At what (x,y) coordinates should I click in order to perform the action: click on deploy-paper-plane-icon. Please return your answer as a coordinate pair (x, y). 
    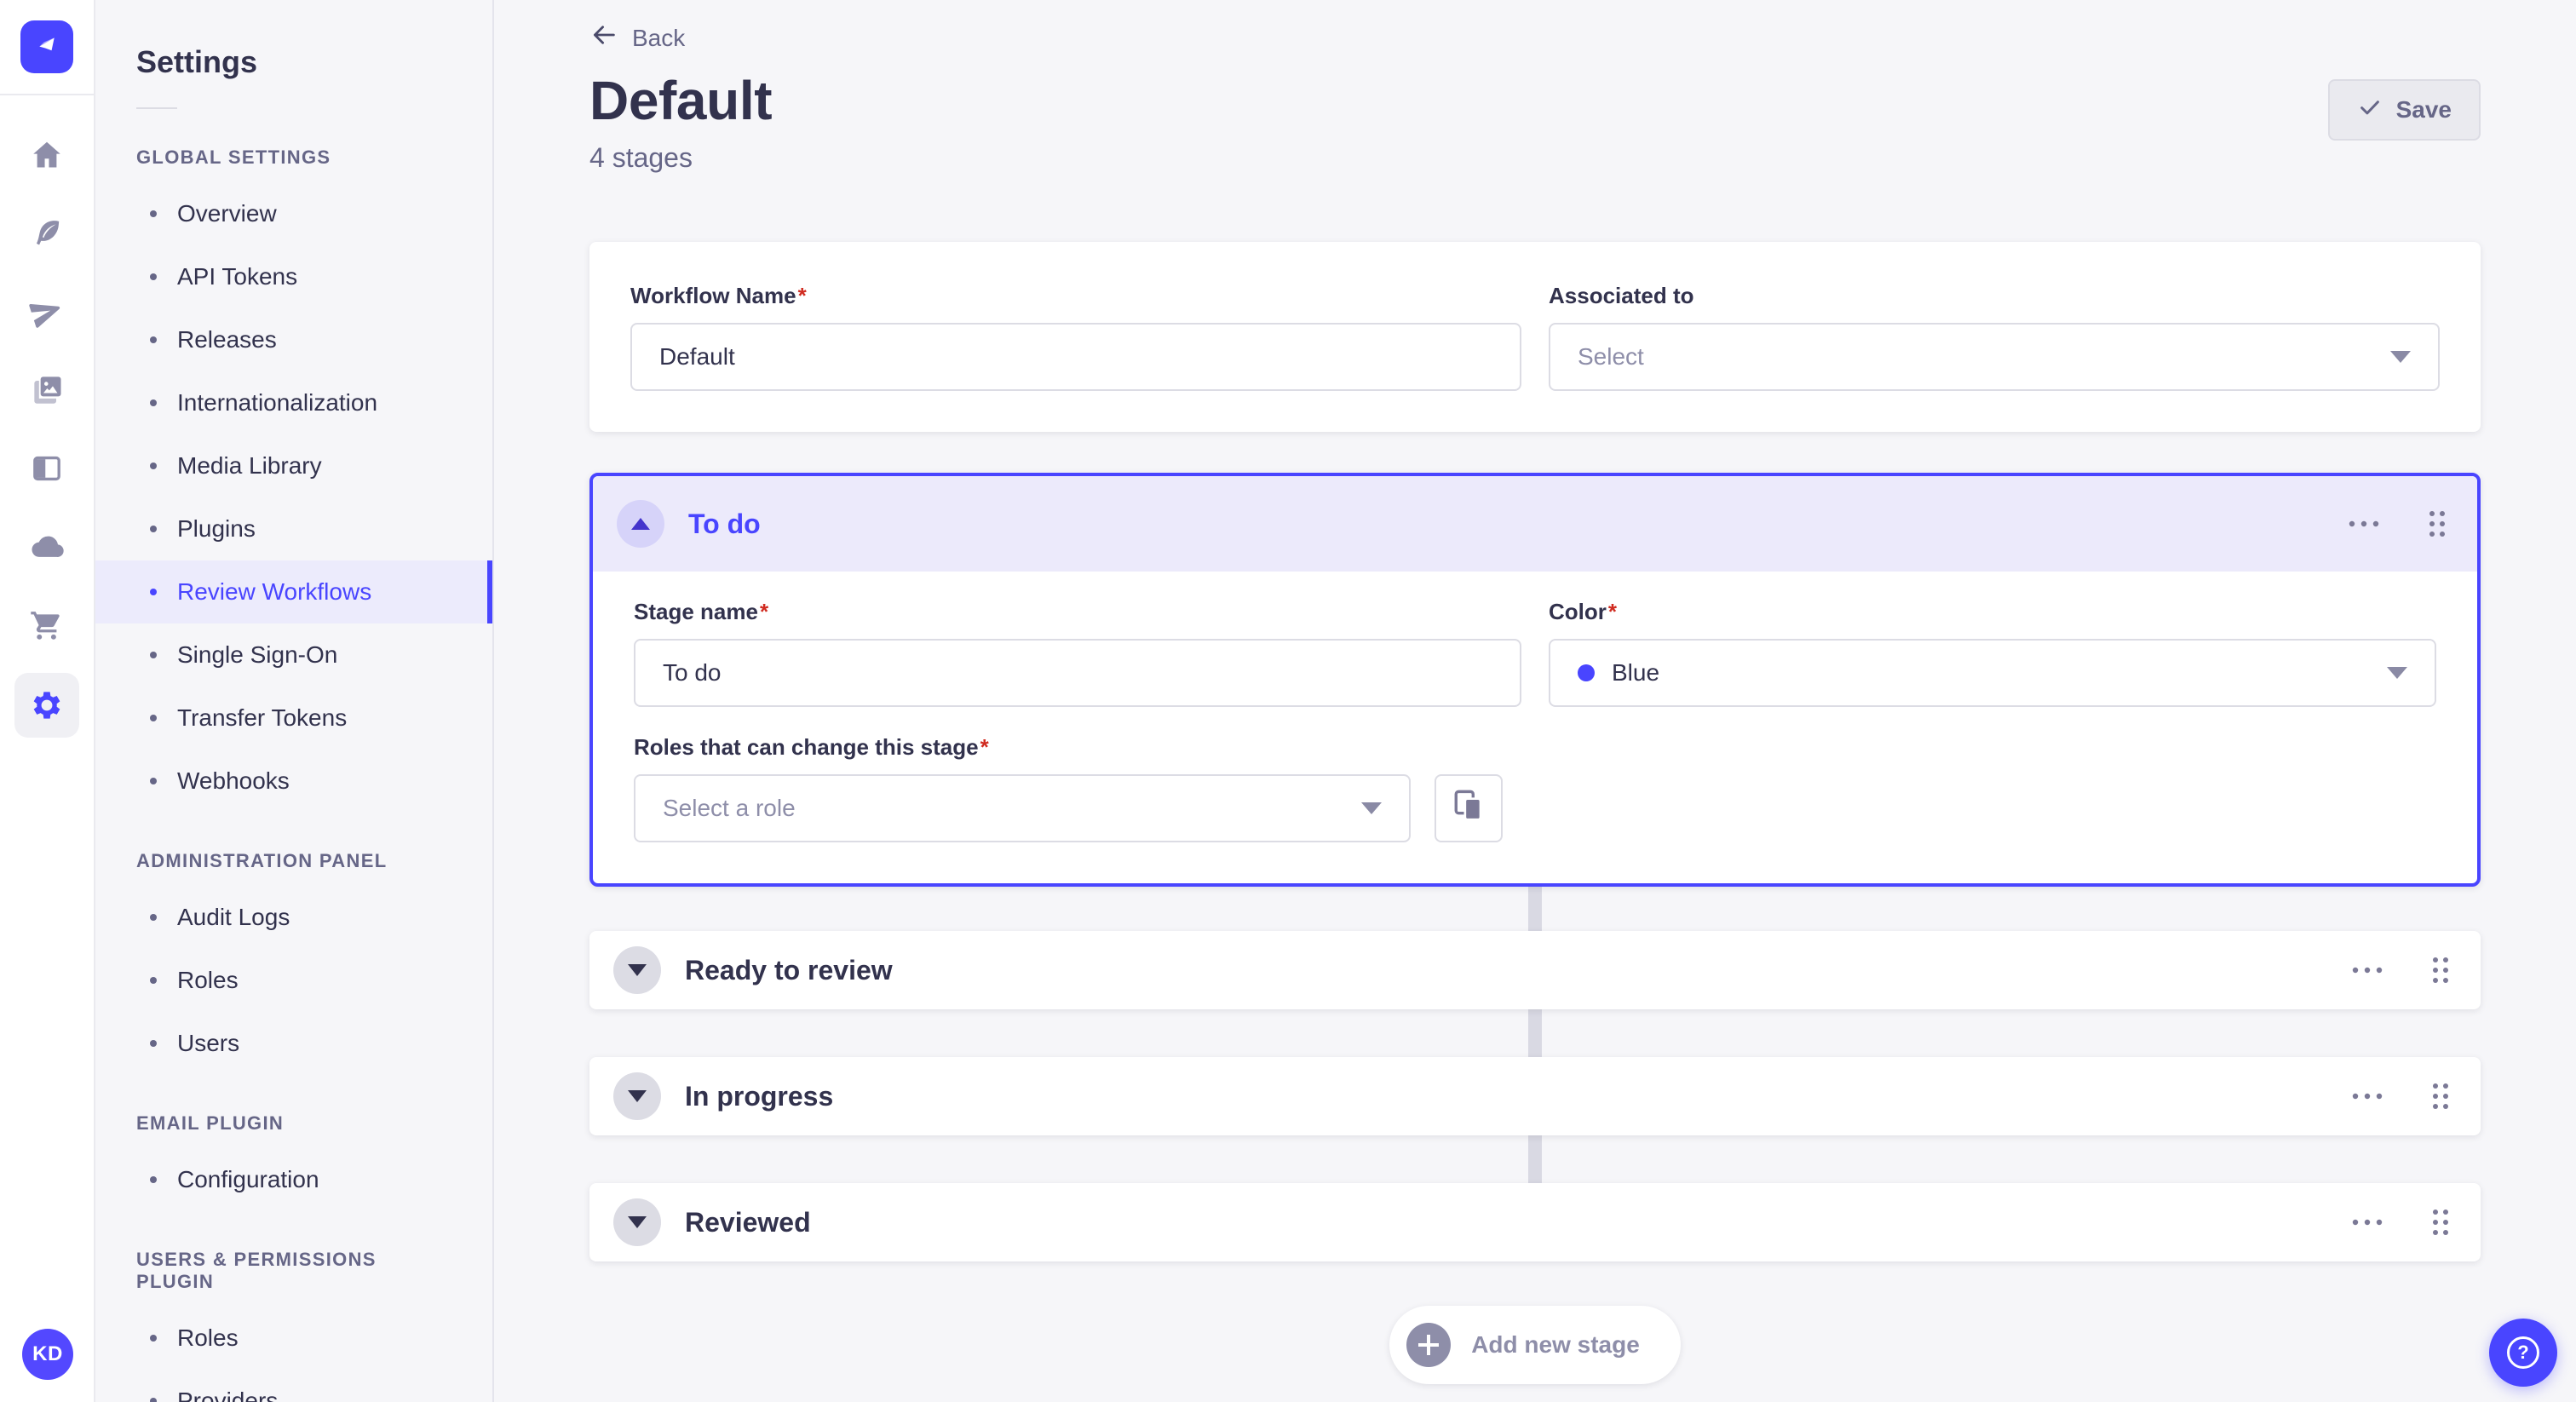
    Looking at the image, I should click on (47, 312).